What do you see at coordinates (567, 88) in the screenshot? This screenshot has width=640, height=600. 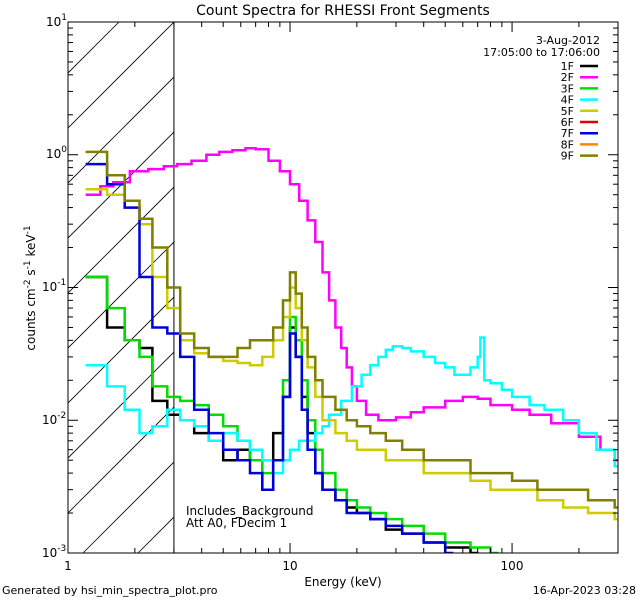 I see `legend-label-3F: 3F` at bounding box center [567, 88].